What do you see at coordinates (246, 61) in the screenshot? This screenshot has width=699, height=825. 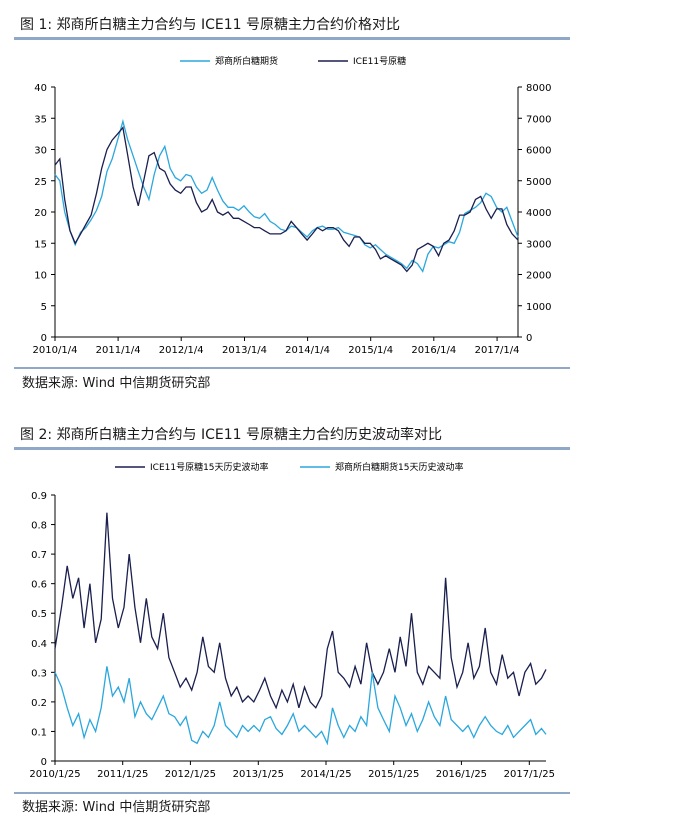 I see `legend-label-1: 郑商所白糖期货` at bounding box center [246, 61].